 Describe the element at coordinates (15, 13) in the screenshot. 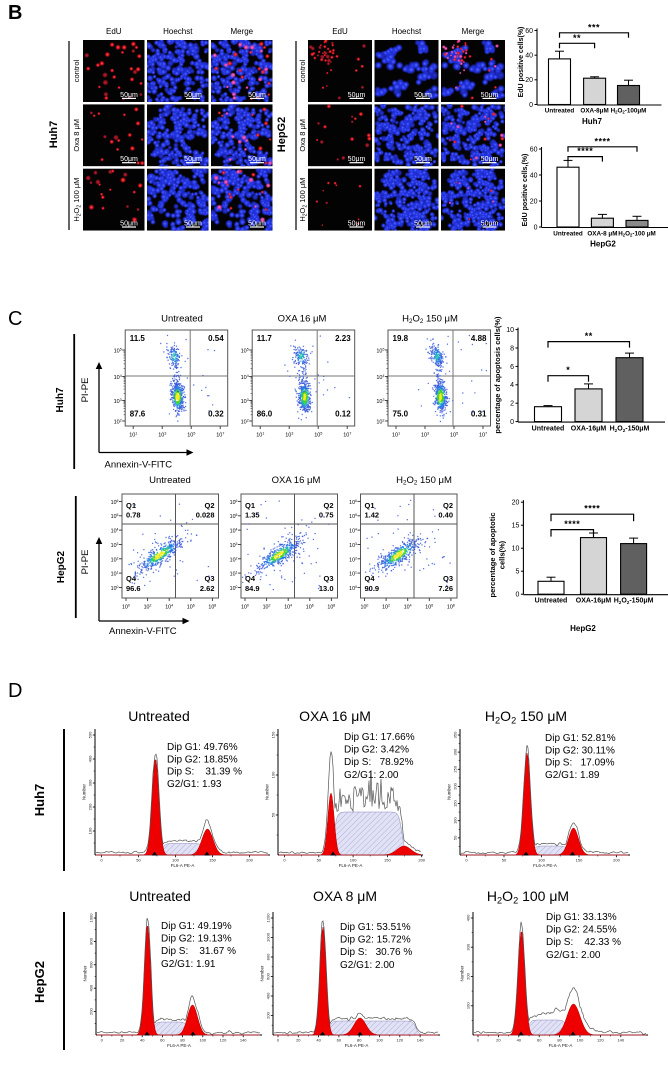

I see `svg-text: B` at that location.